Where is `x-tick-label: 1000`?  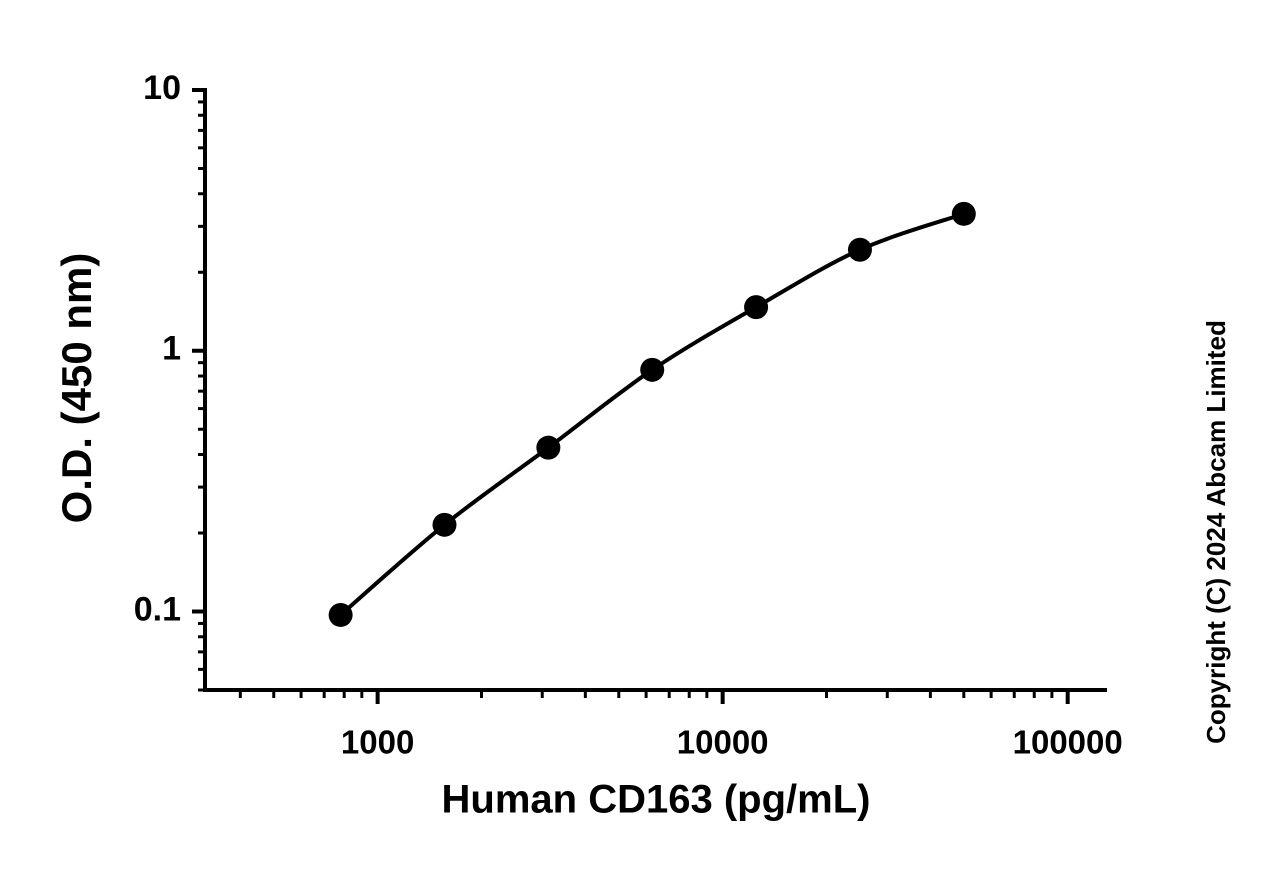
x-tick-label: 1000 is located at coordinates (377, 742).